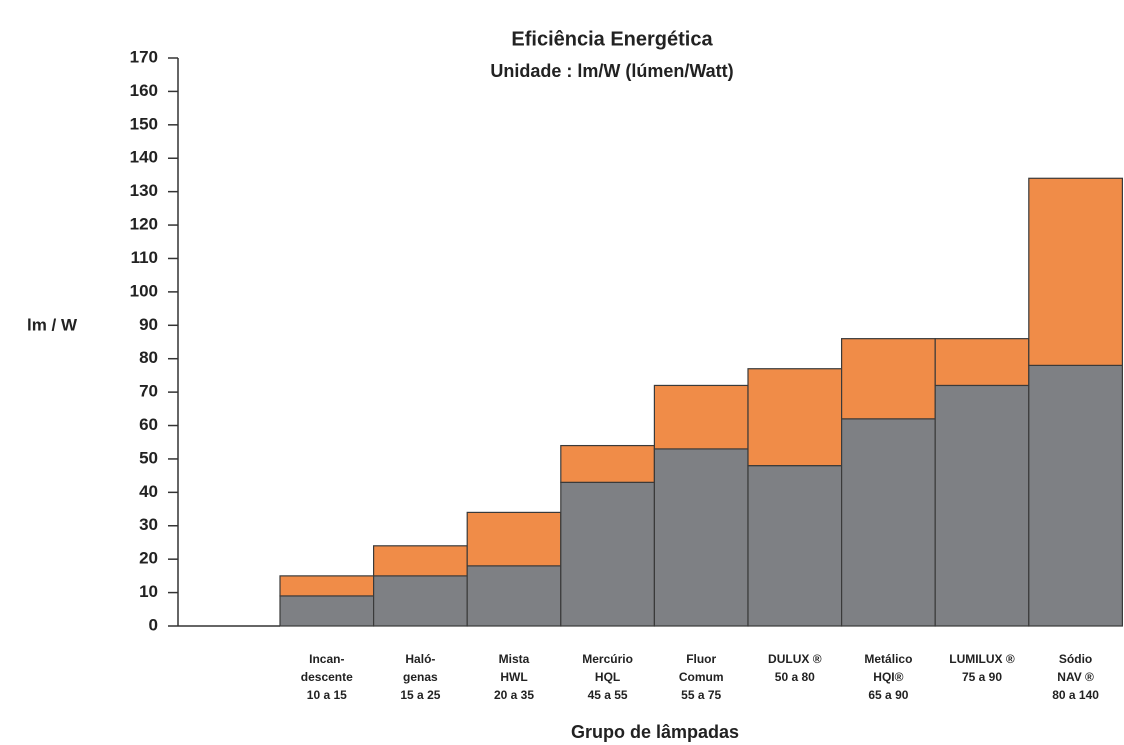 The image size is (1124, 745). What do you see at coordinates (982, 677) in the screenshot?
I see `x-tick-label: 75 a 90` at bounding box center [982, 677].